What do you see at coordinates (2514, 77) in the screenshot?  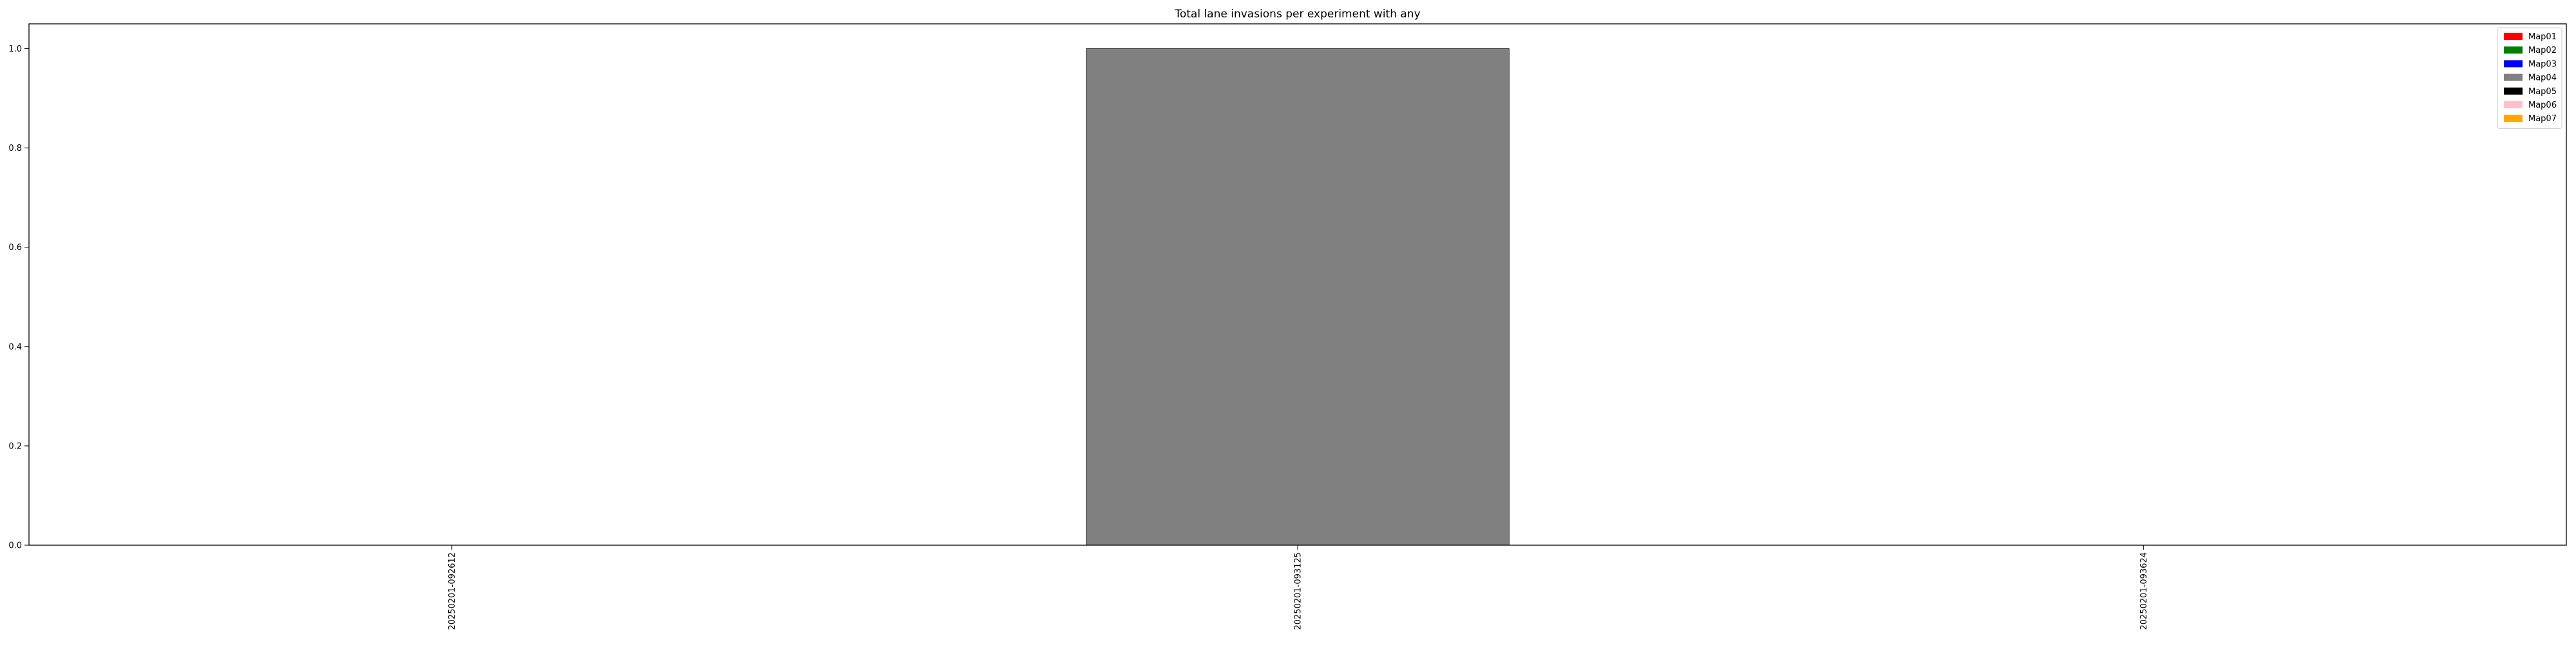 I see `legend-swatch-map04` at bounding box center [2514, 77].